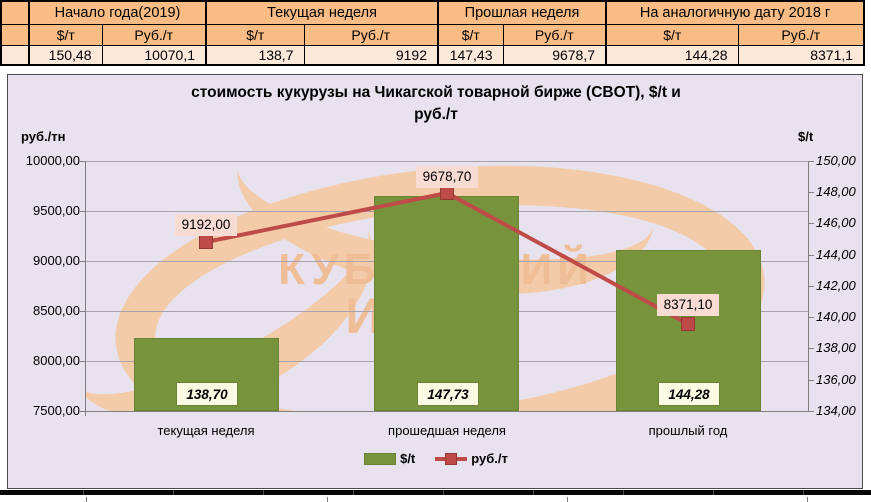 This screenshot has height=502, width=871. Describe the element at coordinates (836, 316) in the screenshot. I see `right-axis-tick: 140,00` at that location.